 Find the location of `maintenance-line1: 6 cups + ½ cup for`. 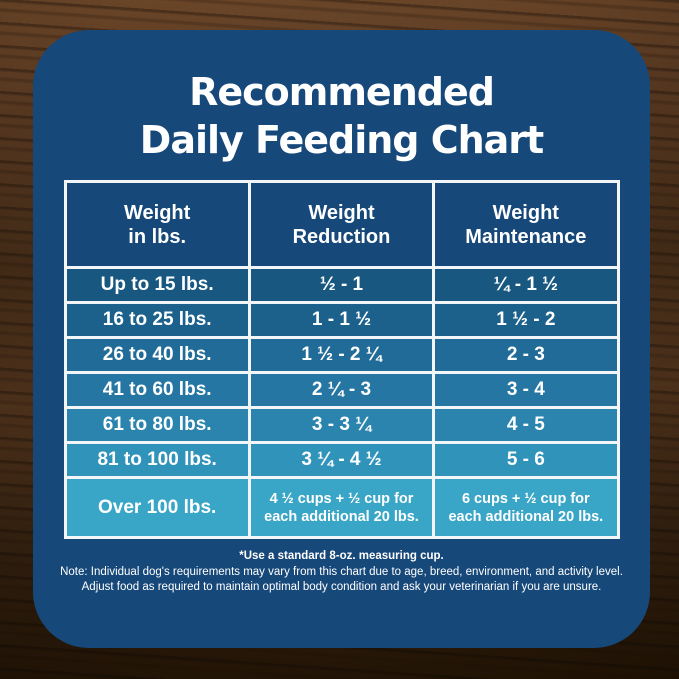

maintenance-line1: 6 cups + ½ cup for is located at coordinates (525, 498).